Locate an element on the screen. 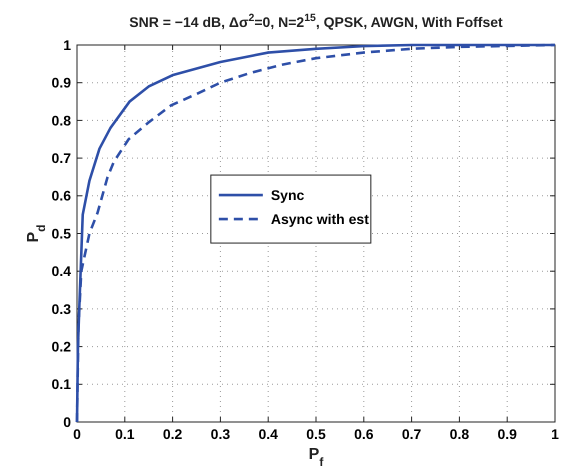  y-tick-label: 1 is located at coordinates (67, 44).